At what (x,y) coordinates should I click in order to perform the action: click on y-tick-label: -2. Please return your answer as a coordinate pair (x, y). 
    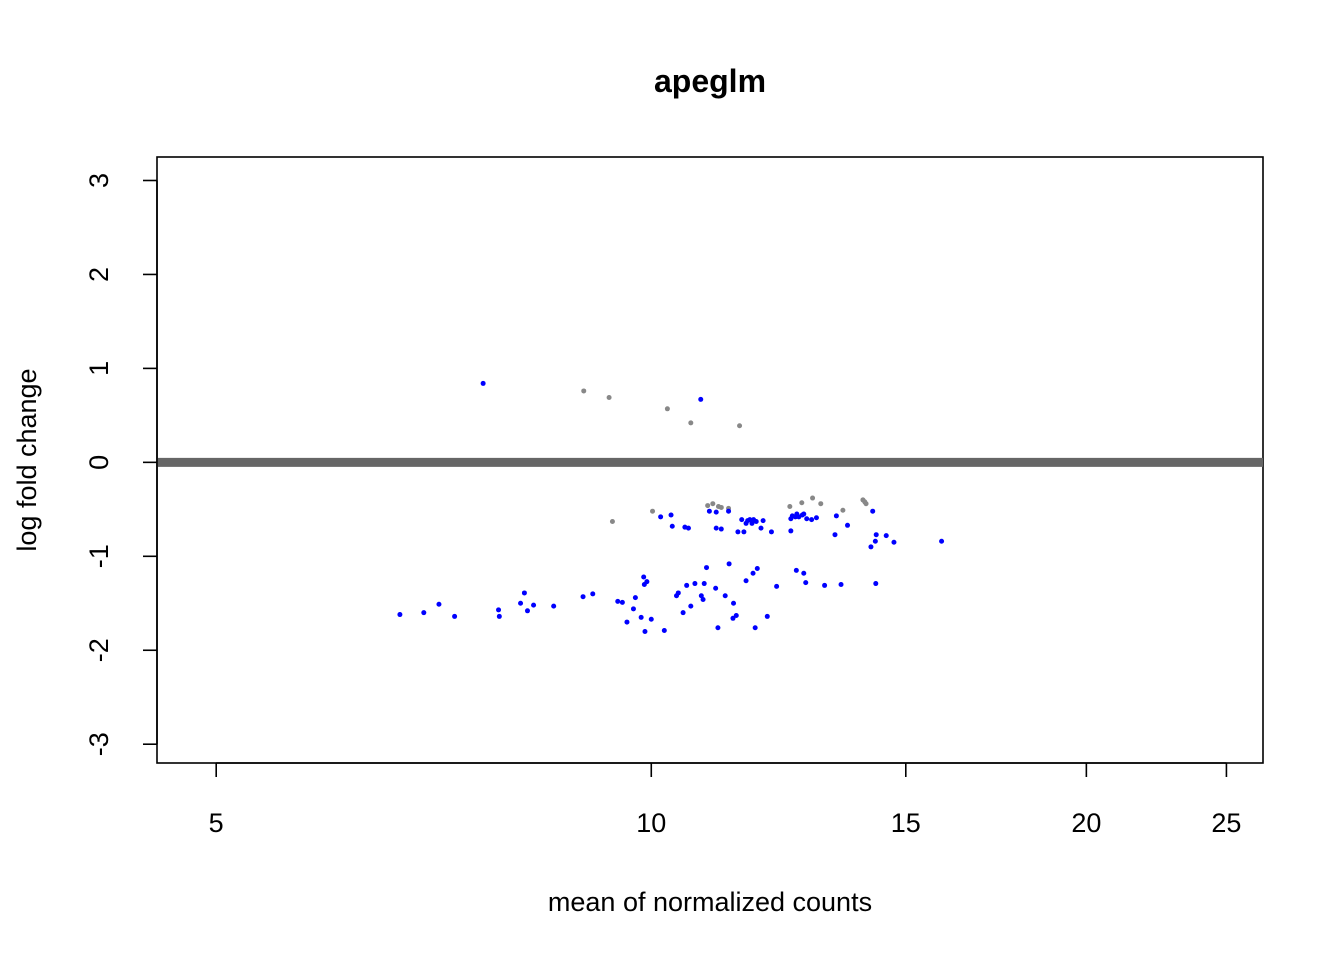
    Looking at the image, I should click on (99, 650).